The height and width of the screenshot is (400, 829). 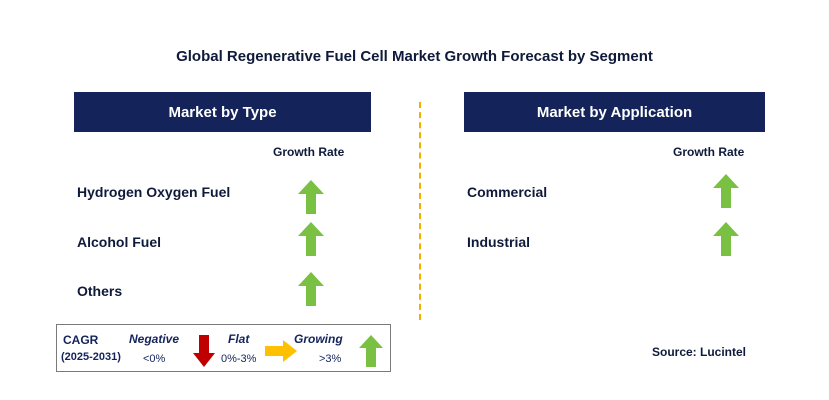 I want to click on legend-flat-range: 0%-3%, so click(x=239, y=359).